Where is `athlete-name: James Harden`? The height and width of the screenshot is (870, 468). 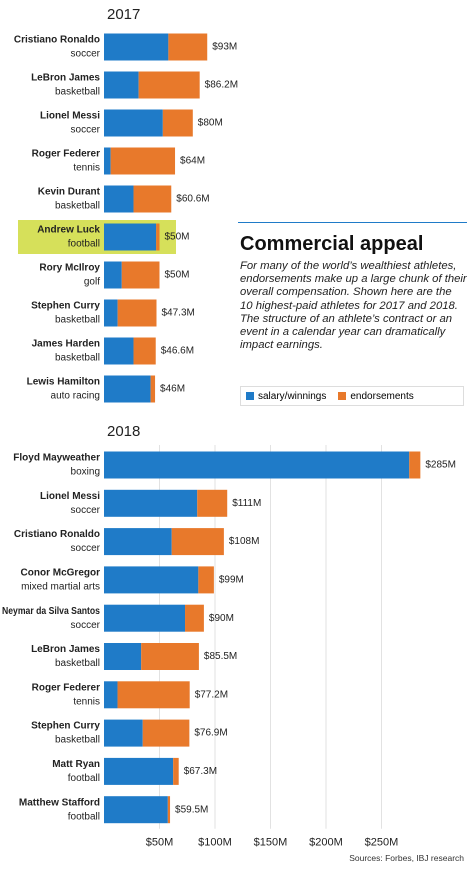 athlete-name: James Harden is located at coordinates (66, 344).